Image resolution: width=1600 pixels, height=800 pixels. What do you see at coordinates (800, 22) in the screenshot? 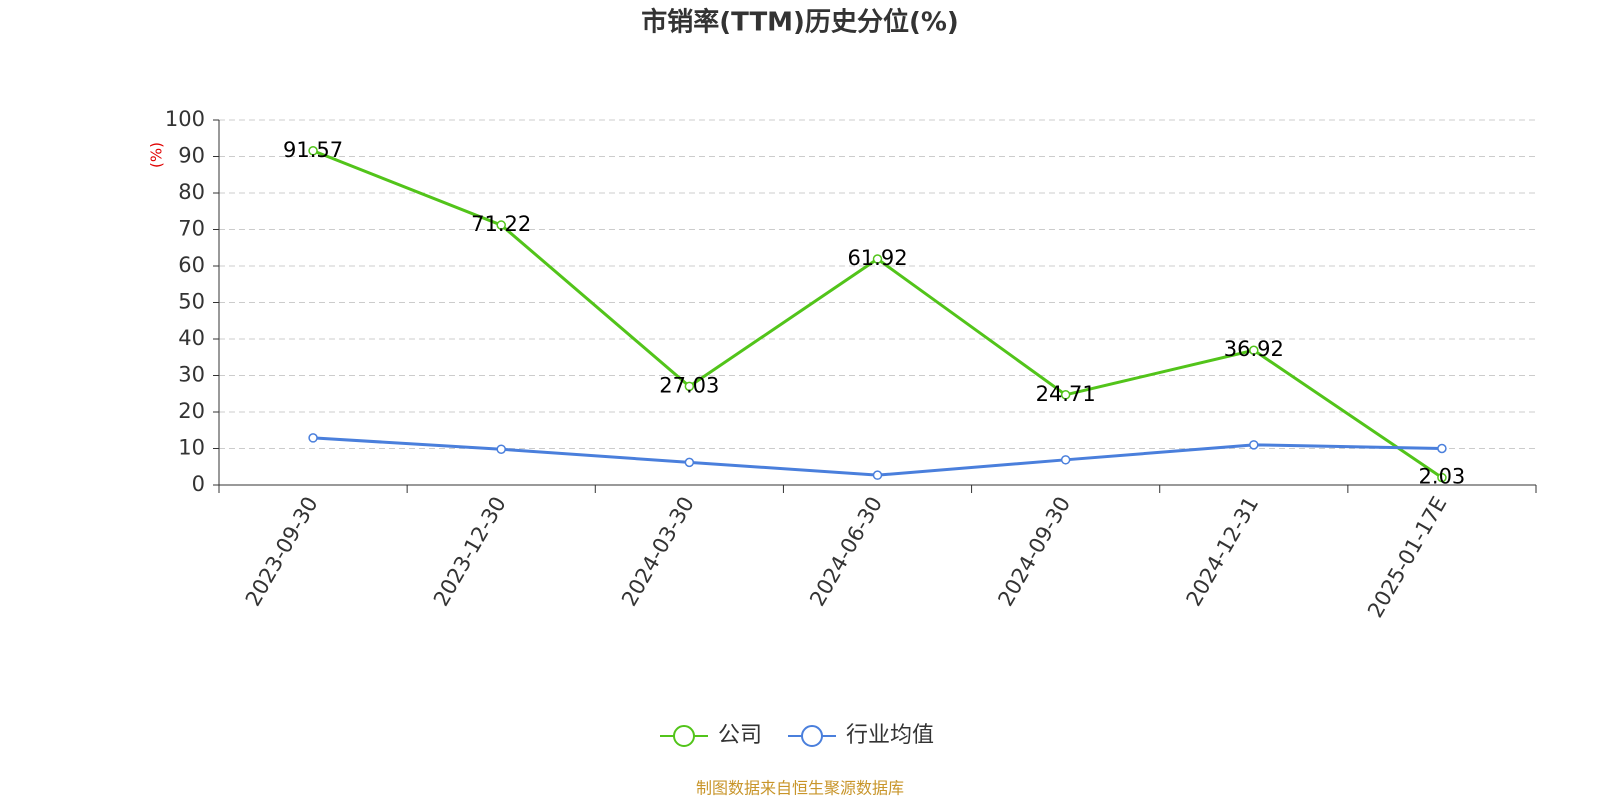
I see `chart-title: 市销率(TTM)历史分位(%)` at bounding box center [800, 22].